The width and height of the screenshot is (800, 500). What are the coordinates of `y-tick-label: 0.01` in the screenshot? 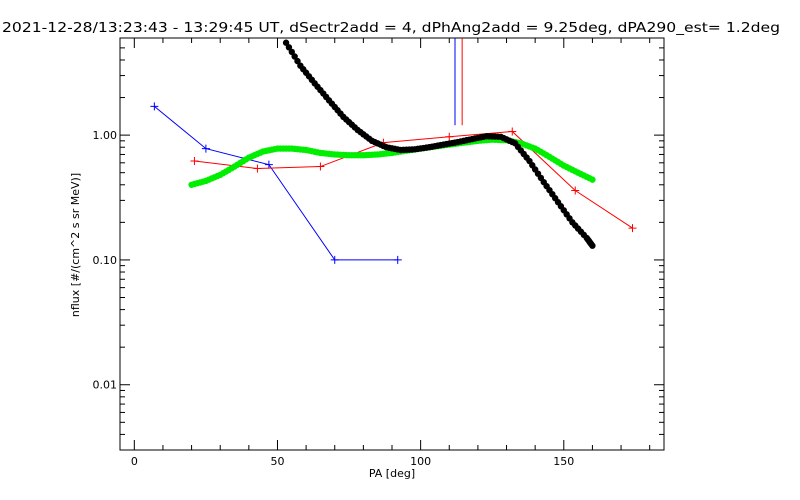 It's located at (105, 385).